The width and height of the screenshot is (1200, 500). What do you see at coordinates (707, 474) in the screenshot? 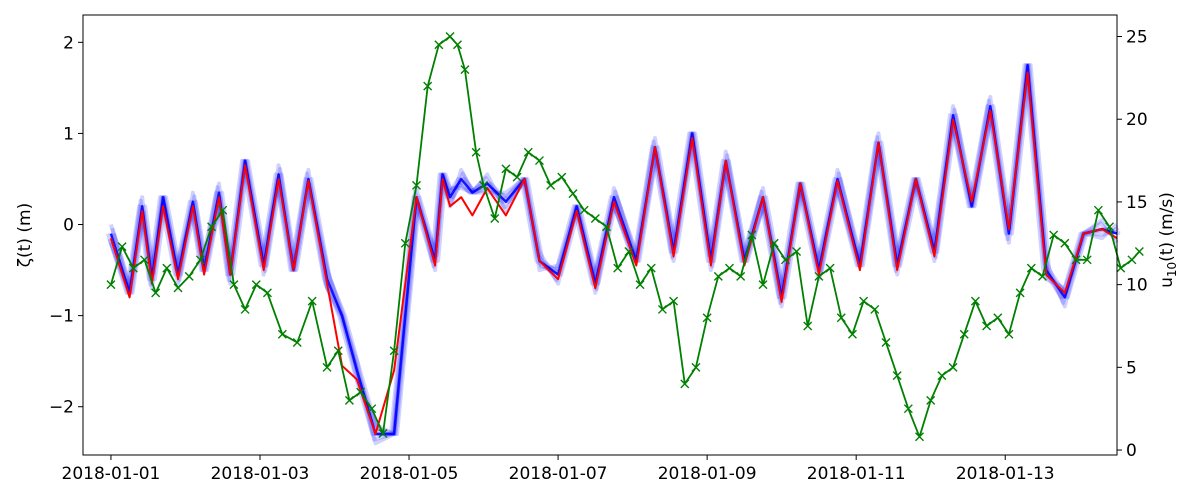
I see `x-tick-label: 2018-01-09` at bounding box center [707, 474].